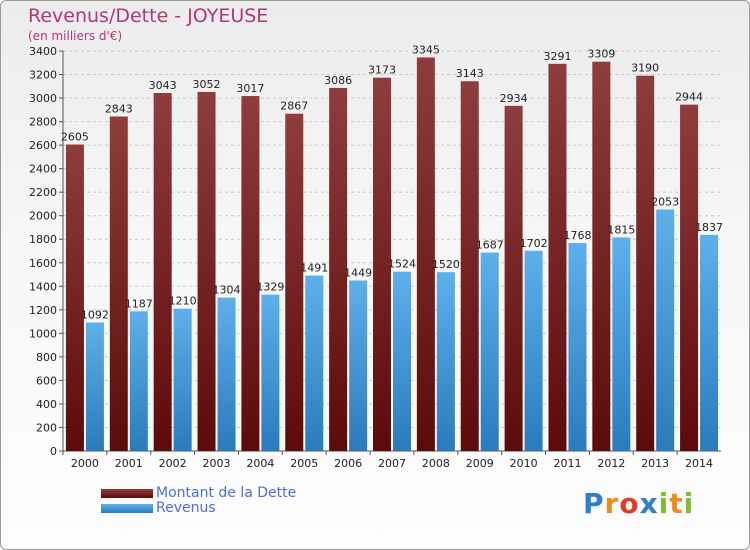 The width and height of the screenshot is (750, 550). Describe the element at coordinates (534, 243) in the screenshot. I see `data-label-revenus: 1702` at that location.